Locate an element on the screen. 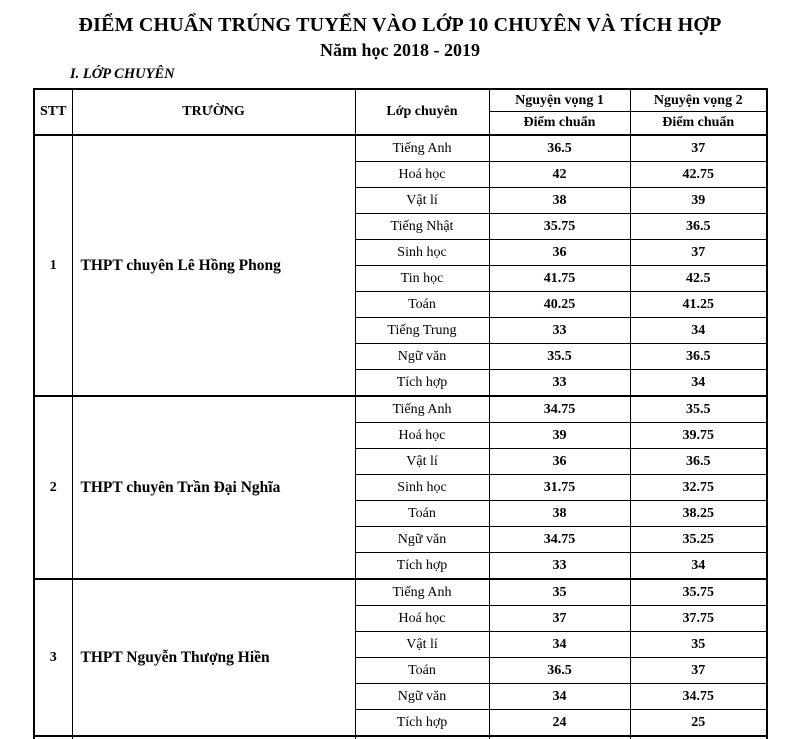 The image size is (800, 739). subject-cell: Tiếng Trung is located at coordinates (422, 330).